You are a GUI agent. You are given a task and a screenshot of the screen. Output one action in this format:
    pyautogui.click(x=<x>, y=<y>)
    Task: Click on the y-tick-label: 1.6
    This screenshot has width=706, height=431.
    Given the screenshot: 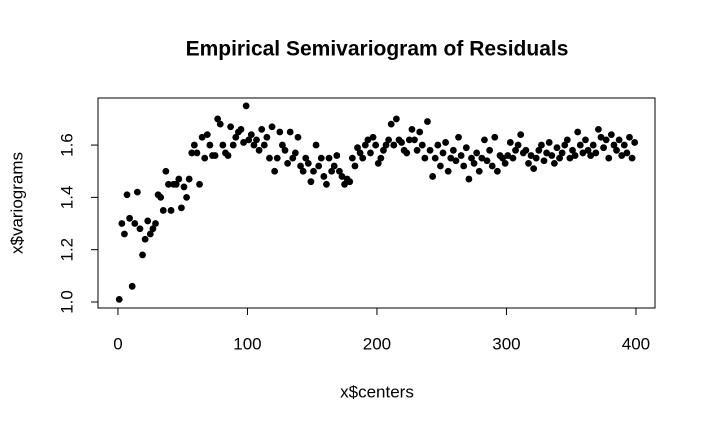 What is the action you would take?
    pyautogui.click(x=66, y=145)
    